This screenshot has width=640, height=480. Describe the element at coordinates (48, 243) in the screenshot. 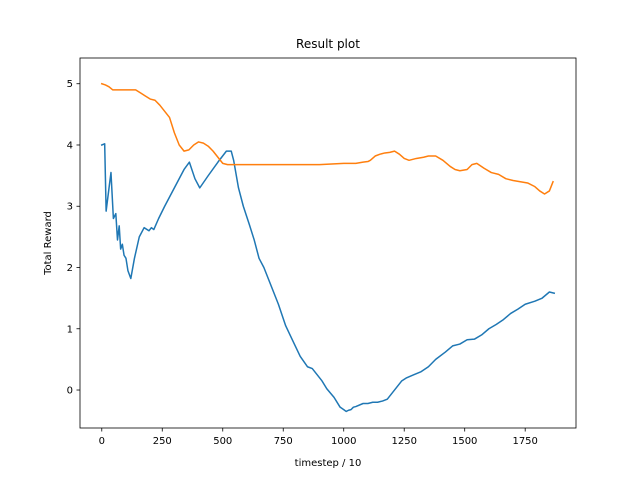

I see `y-axis-label: Total Reward` at that location.